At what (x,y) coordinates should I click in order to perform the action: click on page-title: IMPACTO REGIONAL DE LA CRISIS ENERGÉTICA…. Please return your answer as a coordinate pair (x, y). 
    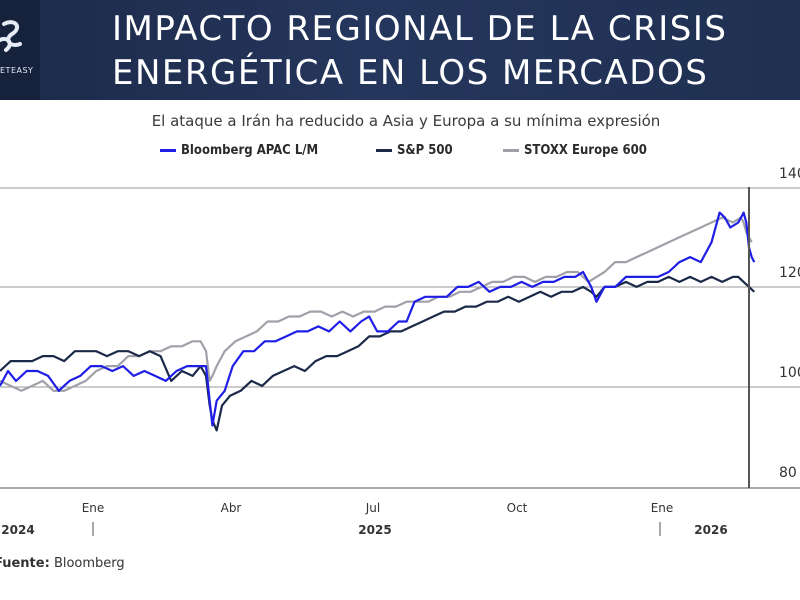
    Looking at the image, I should click on (419, 51).